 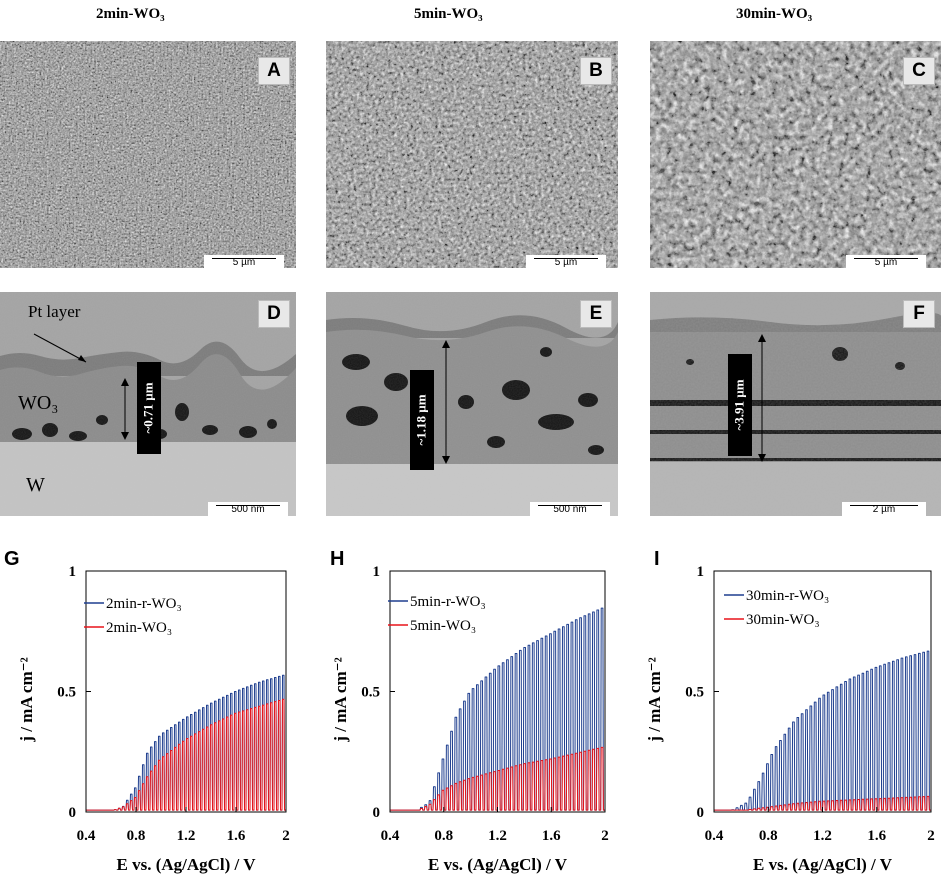 I want to click on sem-texture-c, so click(x=795, y=154).